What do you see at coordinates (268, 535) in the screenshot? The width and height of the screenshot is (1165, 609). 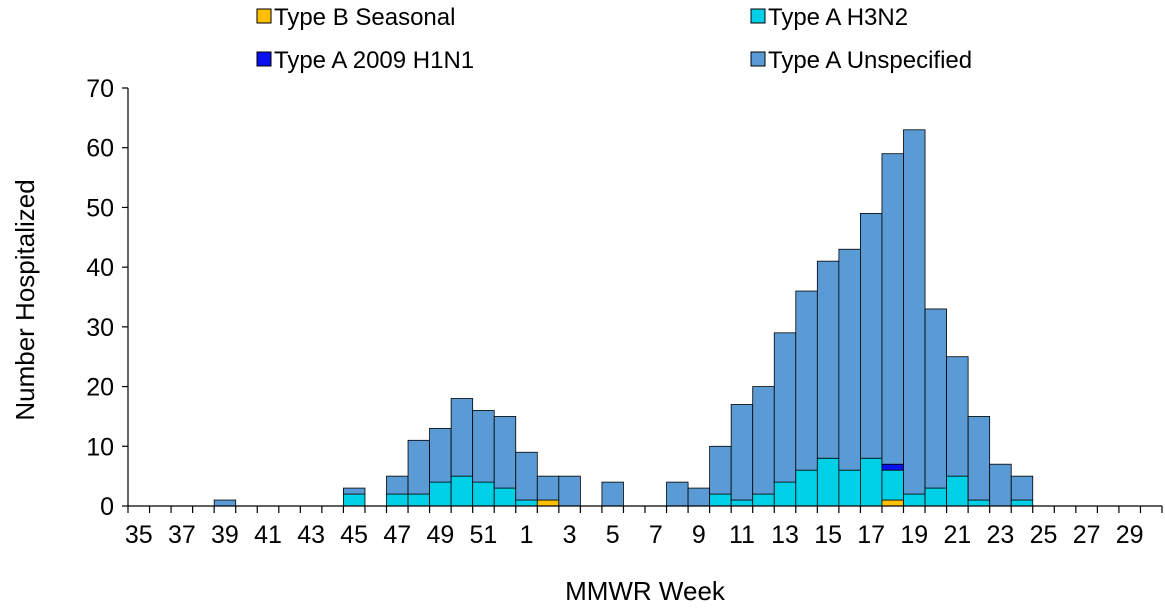 I see `x-tick-label: 41` at bounding box center [268, 535].